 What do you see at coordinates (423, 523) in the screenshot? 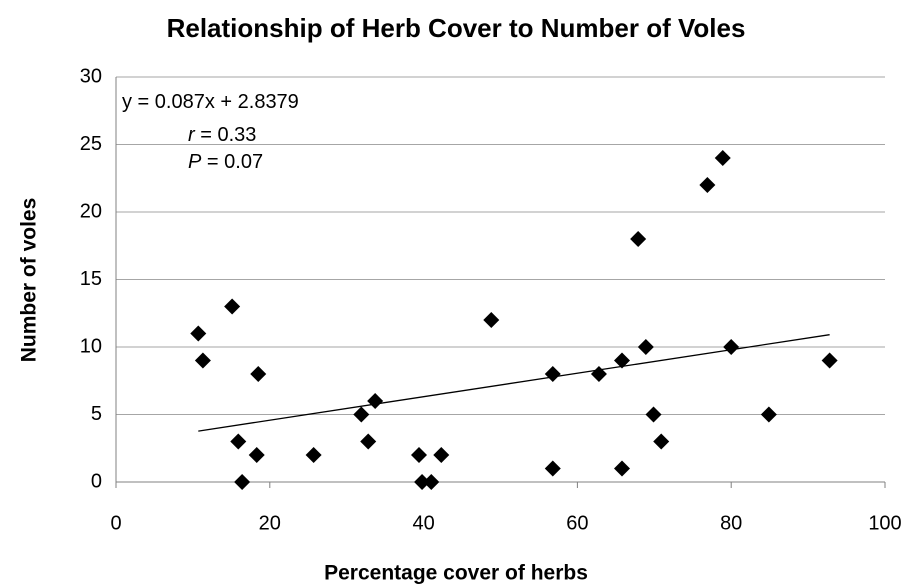
I see `x-tick-label: 40` at bounding box center [423, 523].